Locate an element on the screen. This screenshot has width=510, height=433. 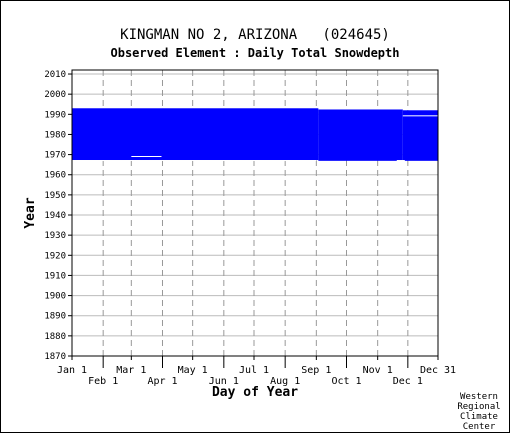
x-tick-label: May 1 is located at coordinates (193, 370).